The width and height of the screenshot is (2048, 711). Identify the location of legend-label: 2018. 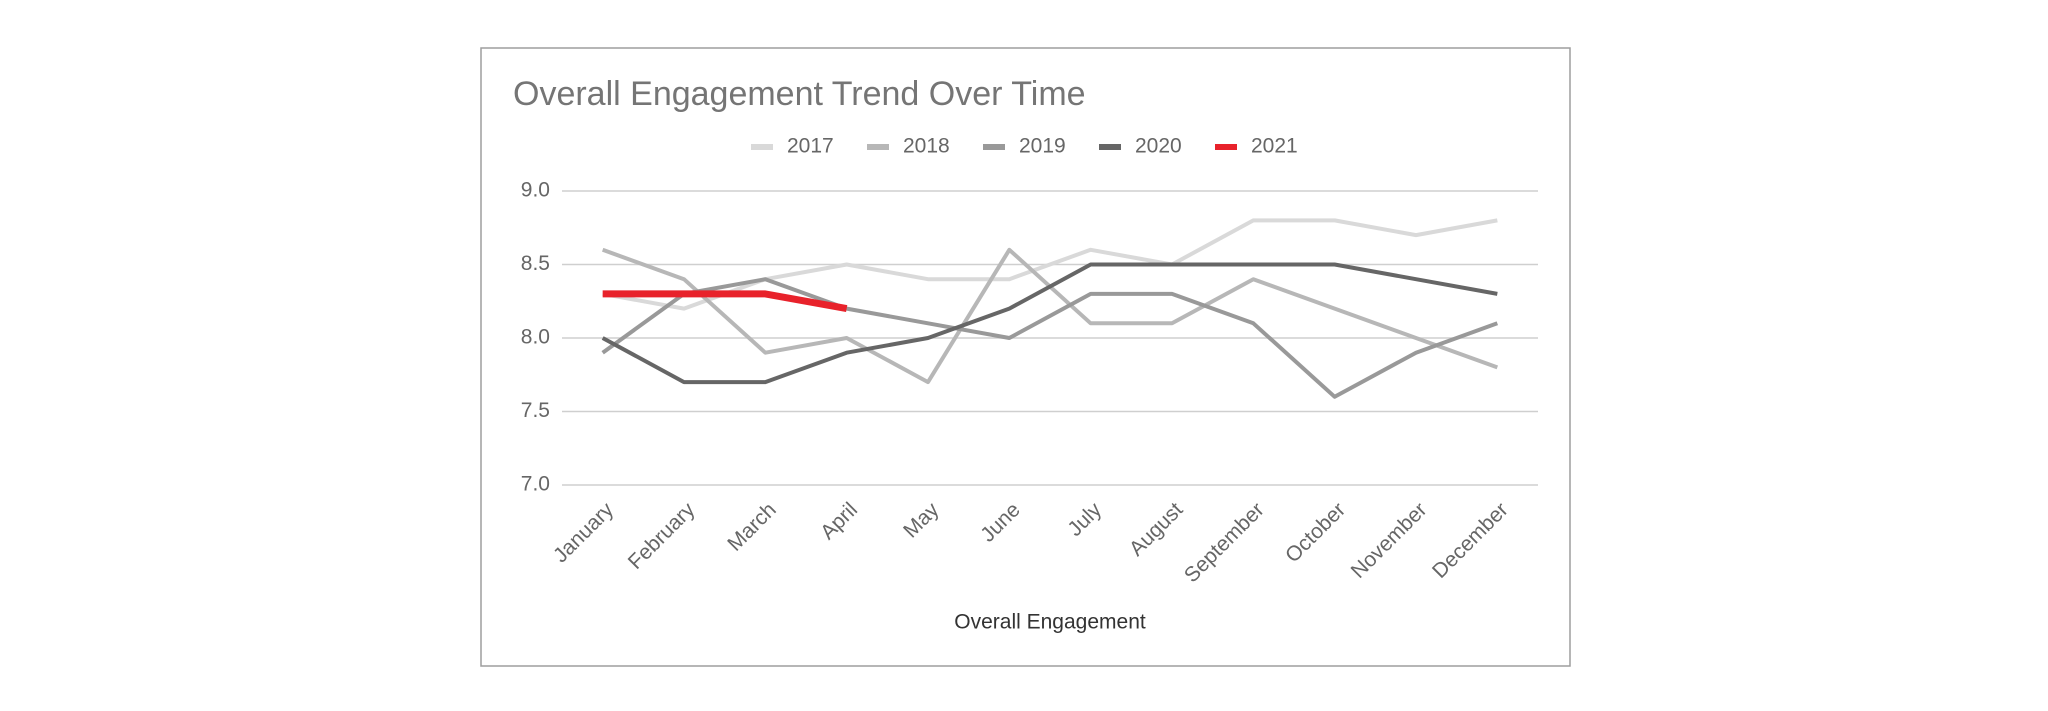
(926, 146).